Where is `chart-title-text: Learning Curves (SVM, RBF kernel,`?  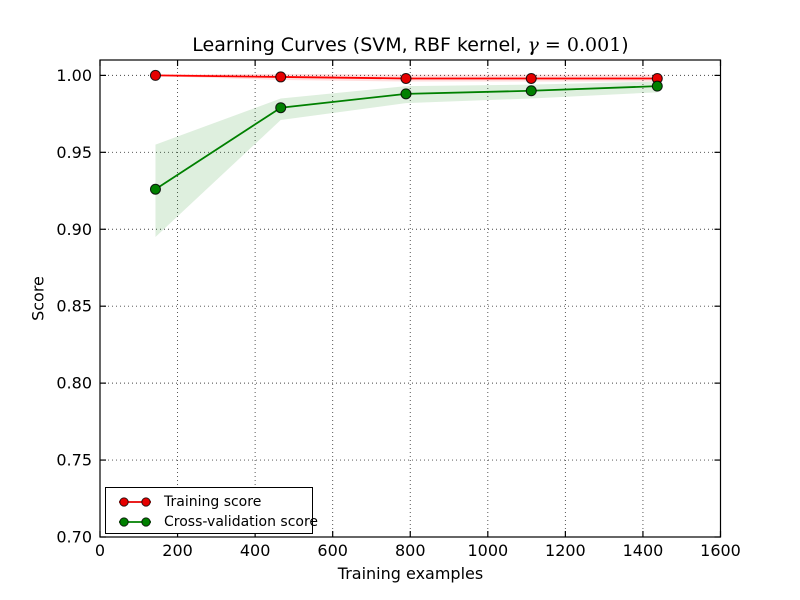
chart-title-text: Learning Curves (SVM, RBF kernel, is located at coordinates (360, 45).